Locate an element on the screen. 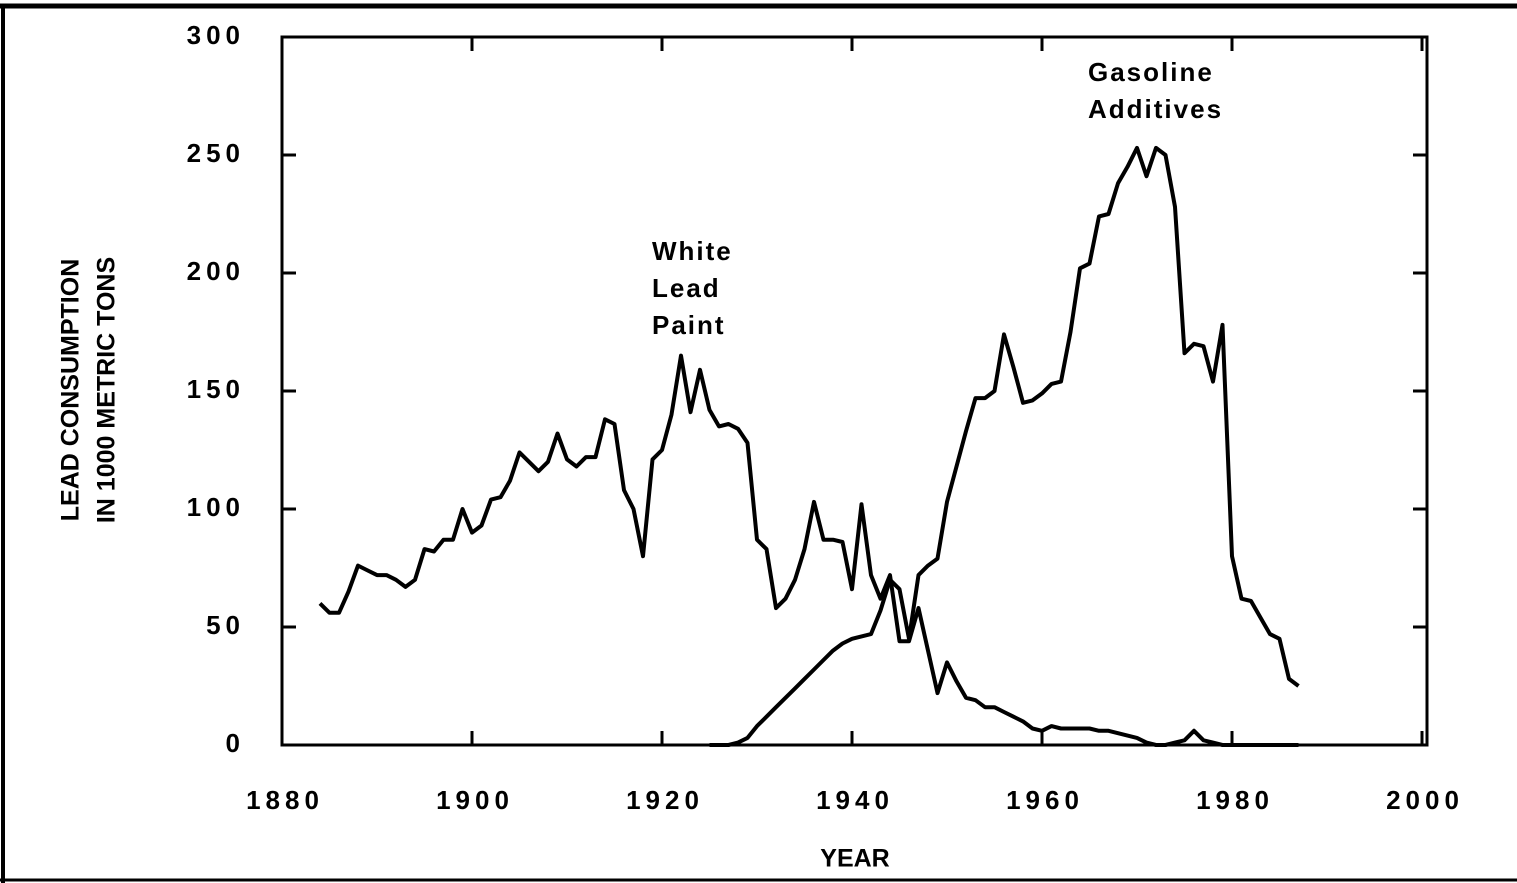 The image size is (1517, 883). x-tick-label: 1880 is located at coordinates (285, 800).